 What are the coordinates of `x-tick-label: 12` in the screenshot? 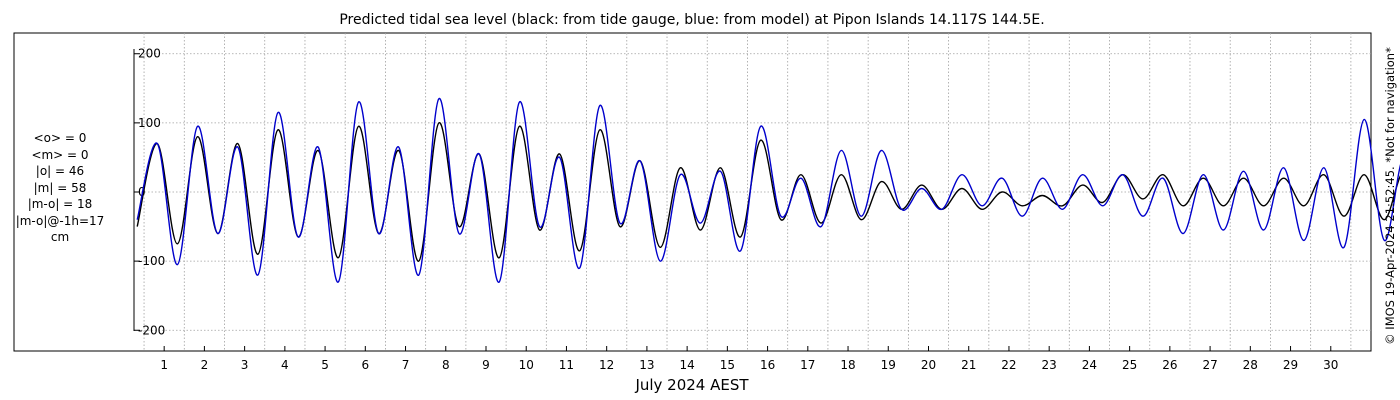 It's located at (606, 365).